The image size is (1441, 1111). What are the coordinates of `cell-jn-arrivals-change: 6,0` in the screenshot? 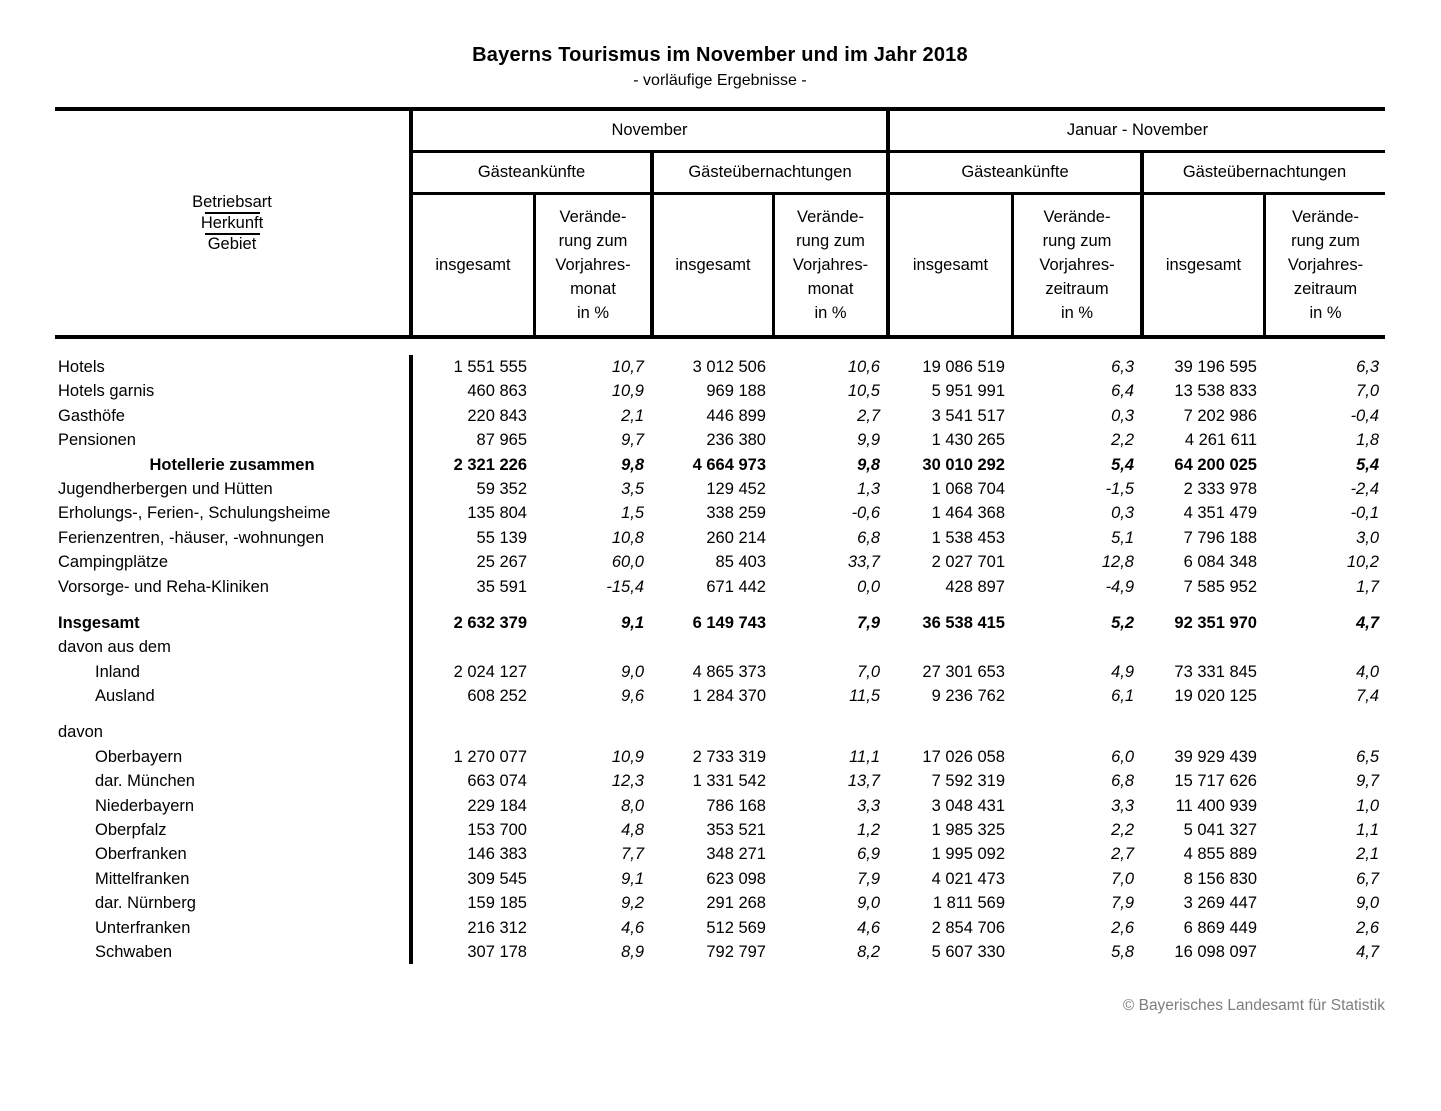 It's located at (1122, 756).